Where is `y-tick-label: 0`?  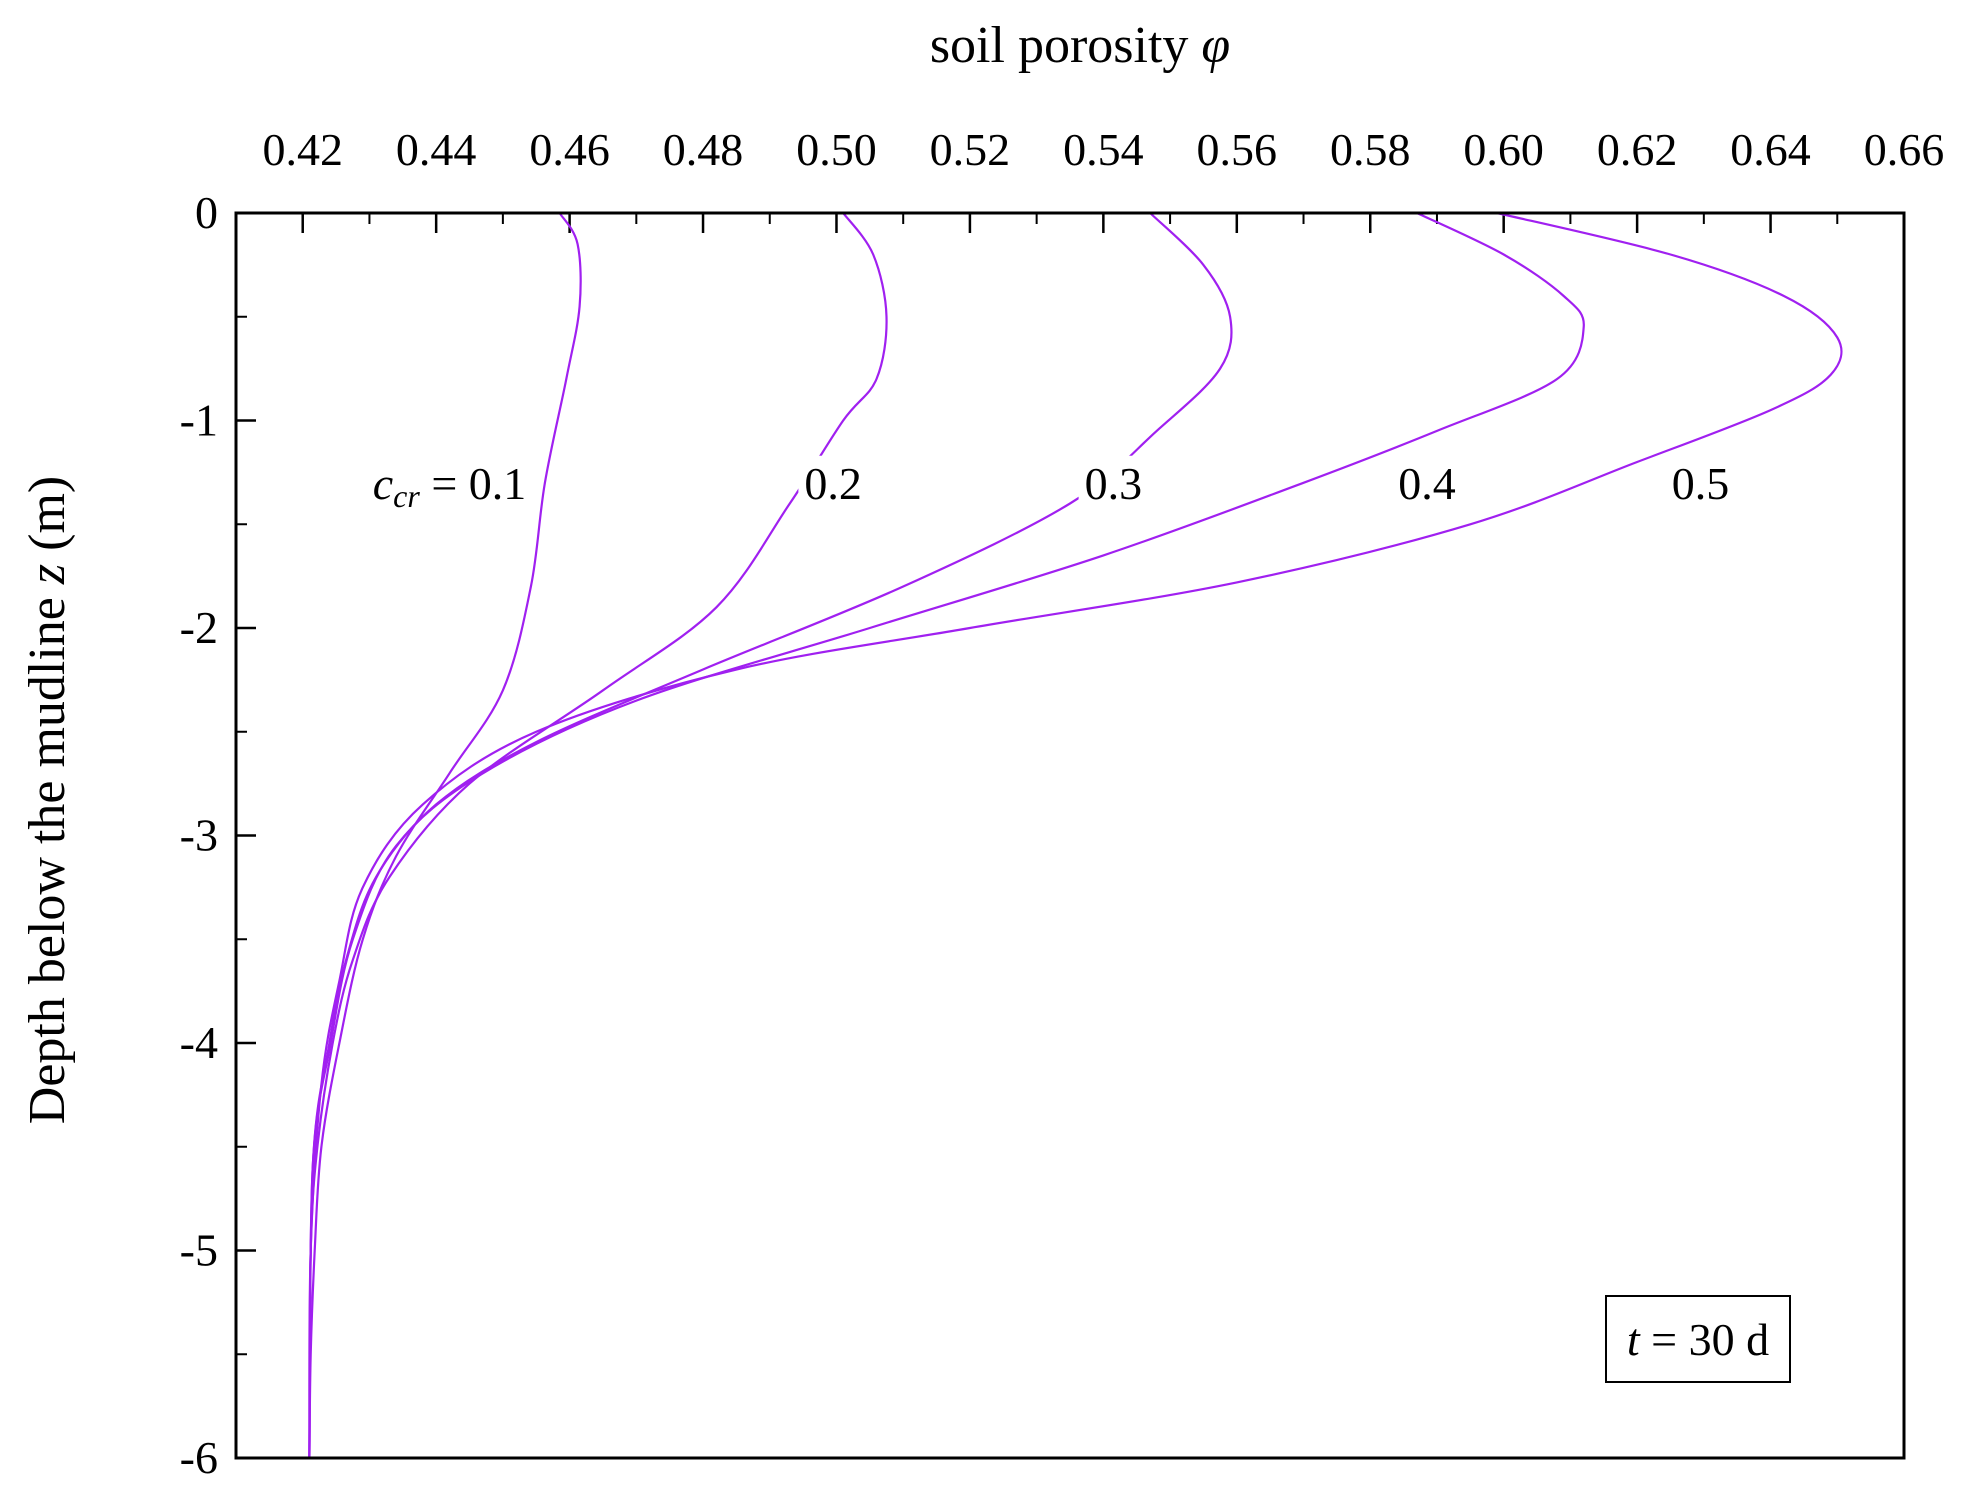 y-tick-label: 0 is located at coordinates (206, 212).